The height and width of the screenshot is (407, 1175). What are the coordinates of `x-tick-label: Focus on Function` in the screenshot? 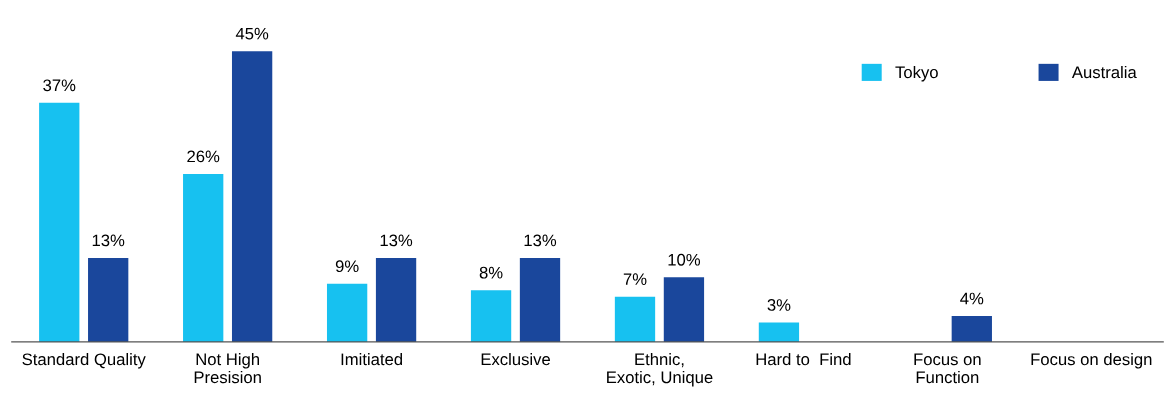 It's located at (947, 368).